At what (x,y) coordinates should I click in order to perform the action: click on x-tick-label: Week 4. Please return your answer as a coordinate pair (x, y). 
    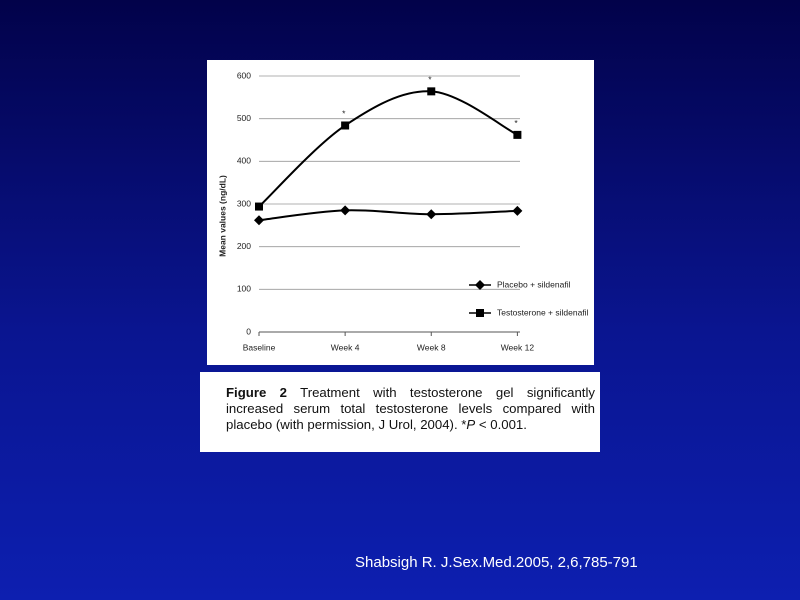
    Looking at the image, I should click on (345, 347).